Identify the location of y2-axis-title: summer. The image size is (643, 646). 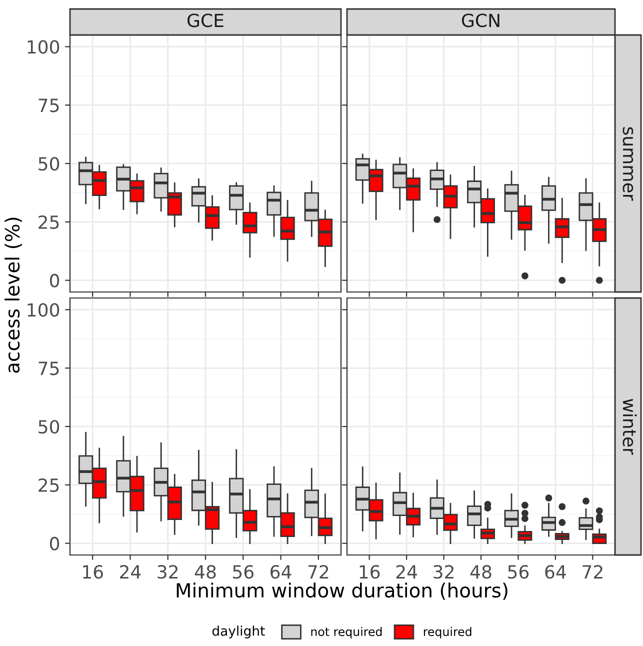
(628, 164).